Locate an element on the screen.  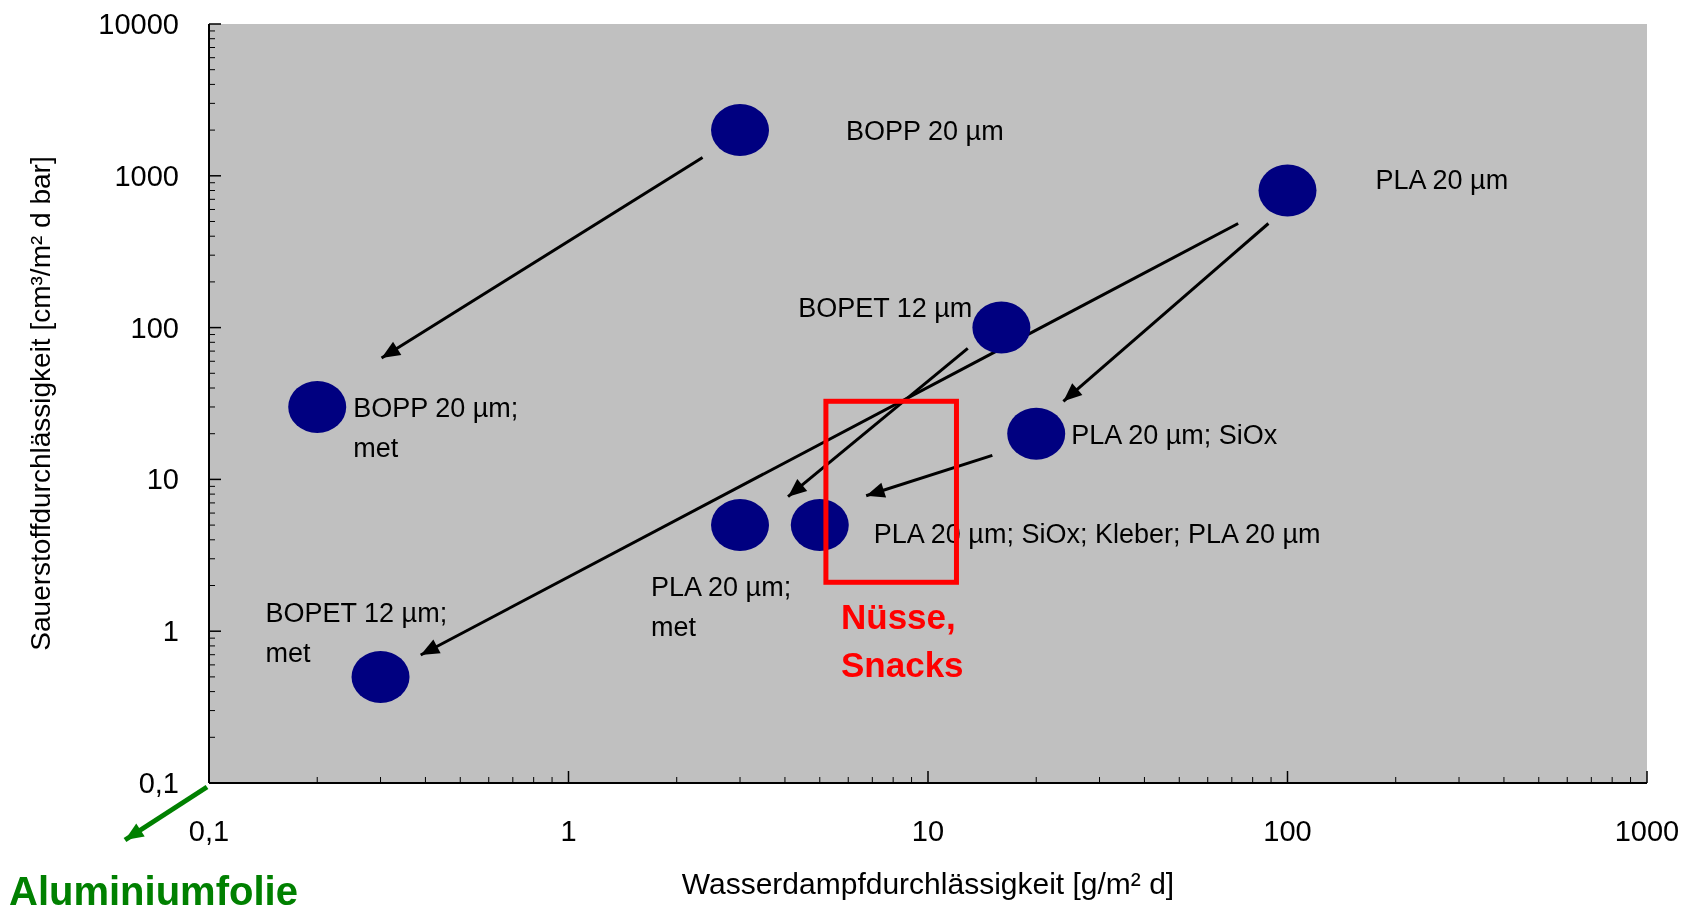
y-tick-label: 0,1 is located at coordinates (158, 783).